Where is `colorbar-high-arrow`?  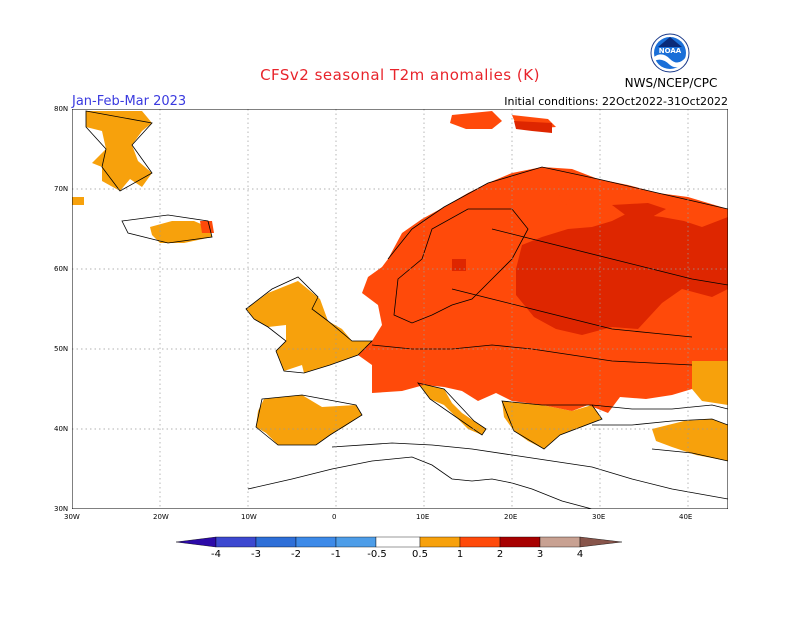 colorbar-high-arrow is located at coordinates (601, 542).